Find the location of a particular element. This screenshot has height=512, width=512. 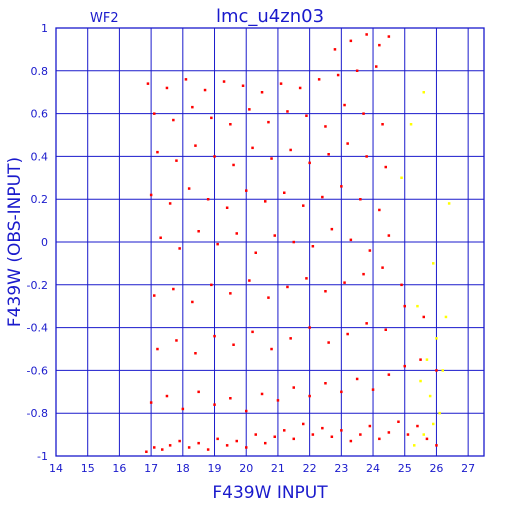

x-tick-label: 15 is located at coordinates (88, 468).